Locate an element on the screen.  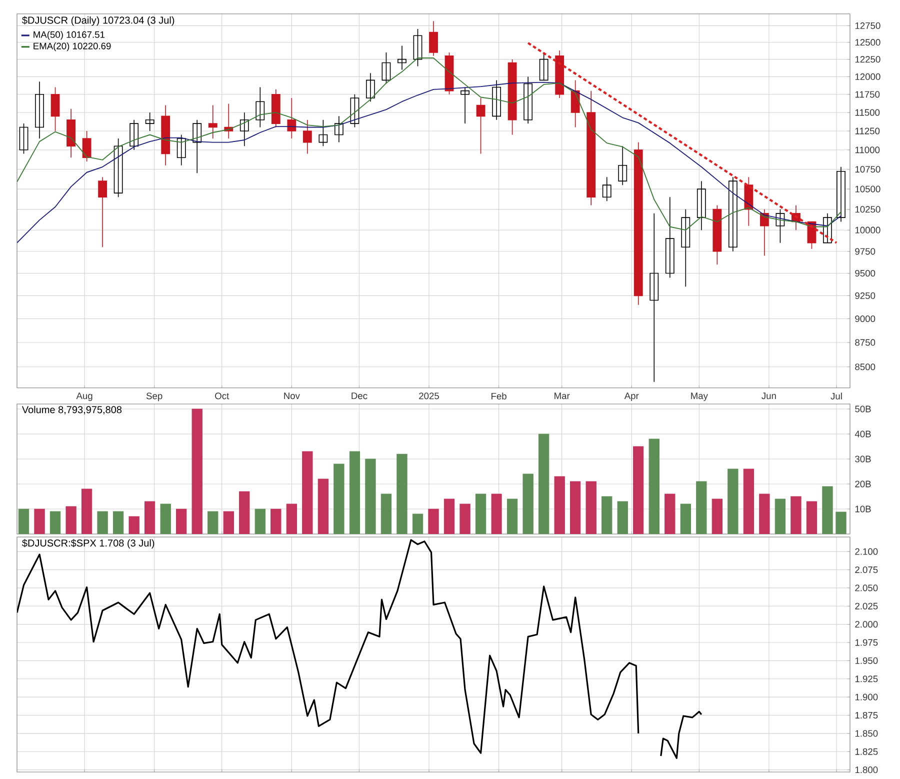
y-tick-label: 1.900 is located at coordinates (866, 697).